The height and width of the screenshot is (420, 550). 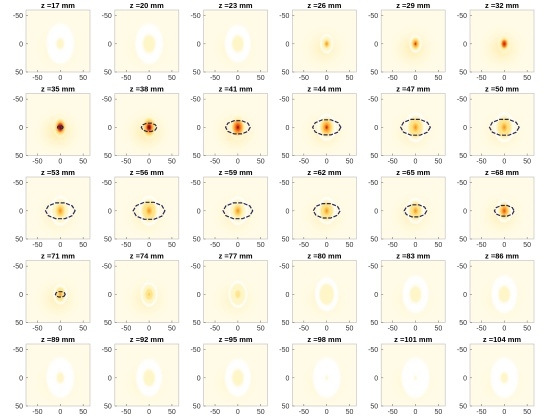 I want to click on heatmap-panel: z =65 mm -50 0 50 -50 0 50, so click(x=407, y=208).